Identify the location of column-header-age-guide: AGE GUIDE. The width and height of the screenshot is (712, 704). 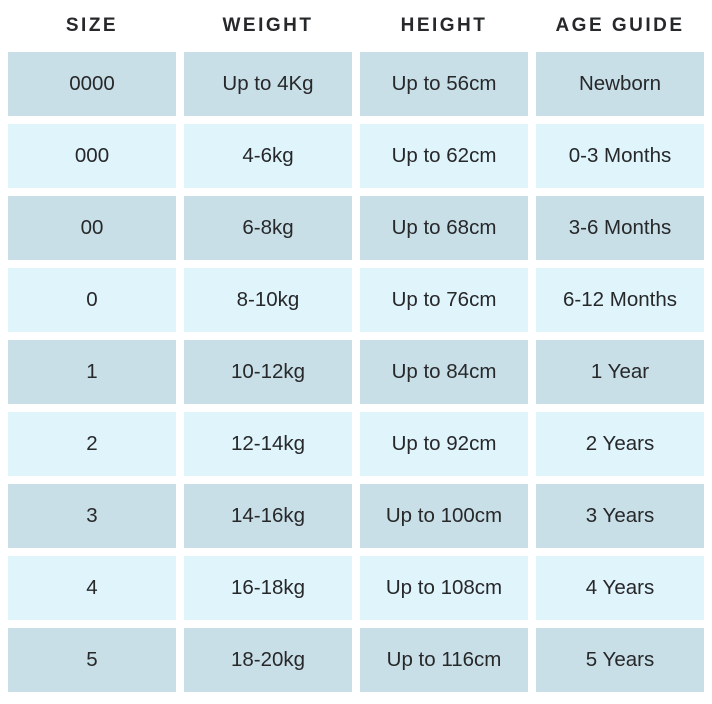
(620, 25).